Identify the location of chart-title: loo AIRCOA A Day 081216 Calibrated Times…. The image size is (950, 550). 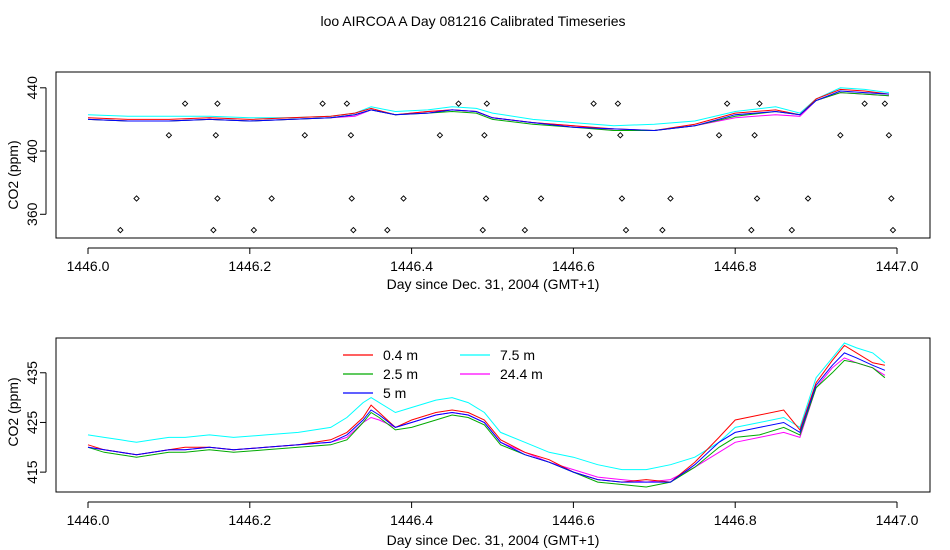
(472, 21).